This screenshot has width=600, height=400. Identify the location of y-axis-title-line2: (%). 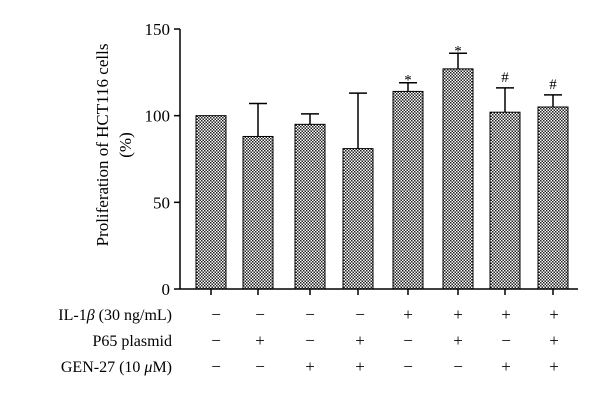
(125, 144).